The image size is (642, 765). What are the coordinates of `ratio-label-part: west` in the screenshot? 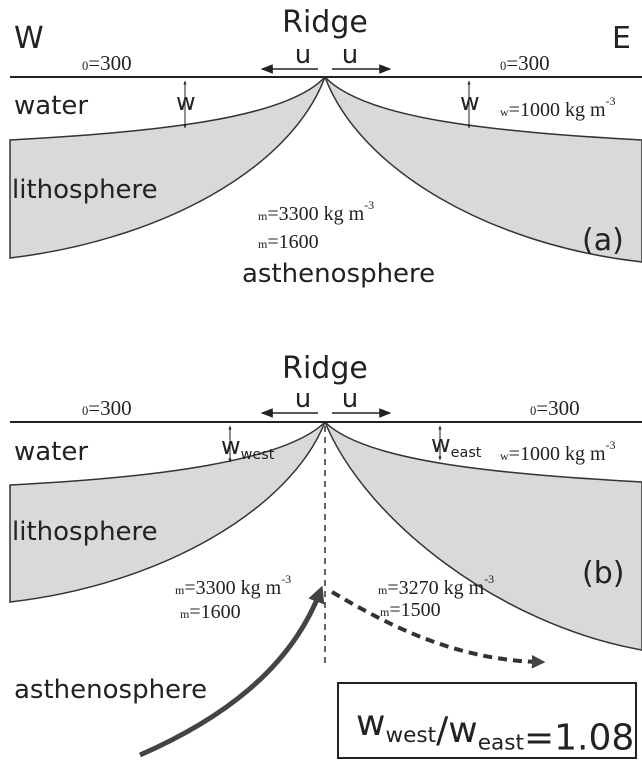 It's located at (410, 735).